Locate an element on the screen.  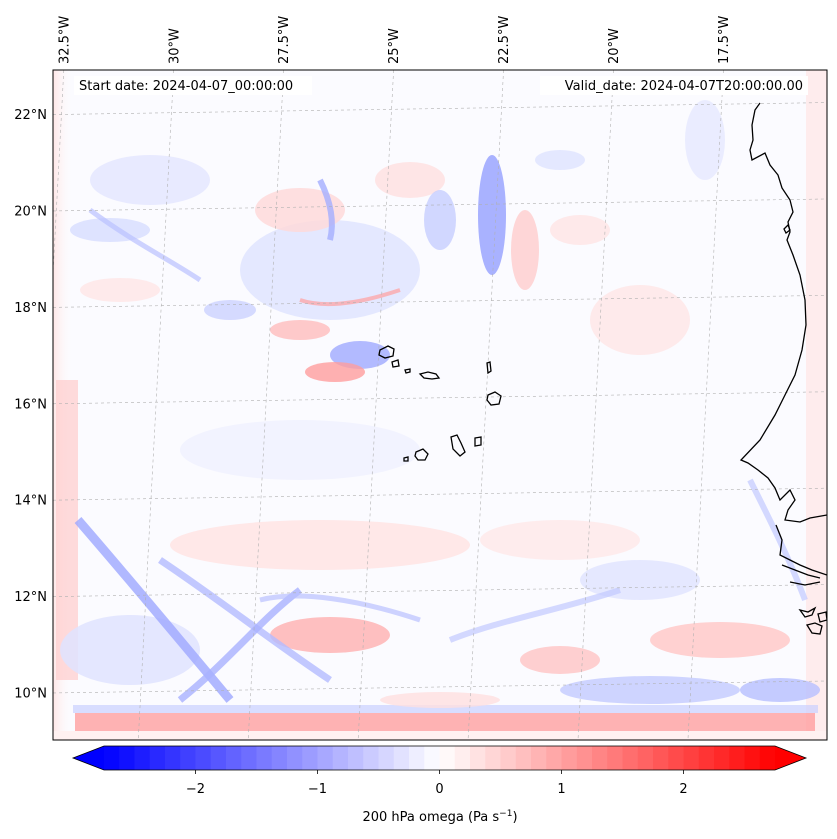
island-sao-vicente is located at coordinates (395, 363).